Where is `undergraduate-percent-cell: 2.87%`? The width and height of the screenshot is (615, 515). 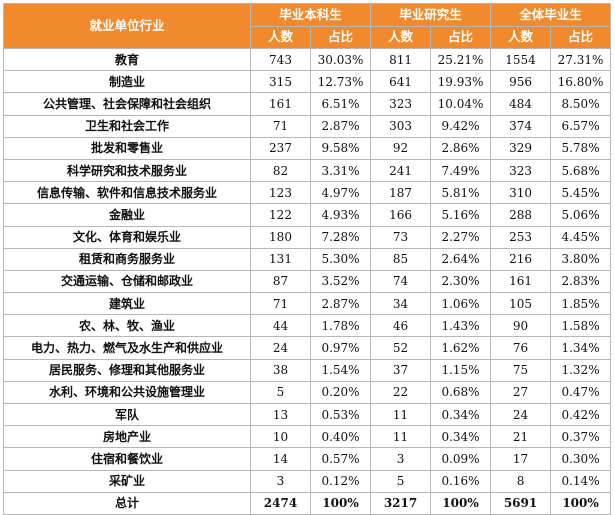
undergraduate-percent-cell: 2.87% is located at coordinates (340, 126).